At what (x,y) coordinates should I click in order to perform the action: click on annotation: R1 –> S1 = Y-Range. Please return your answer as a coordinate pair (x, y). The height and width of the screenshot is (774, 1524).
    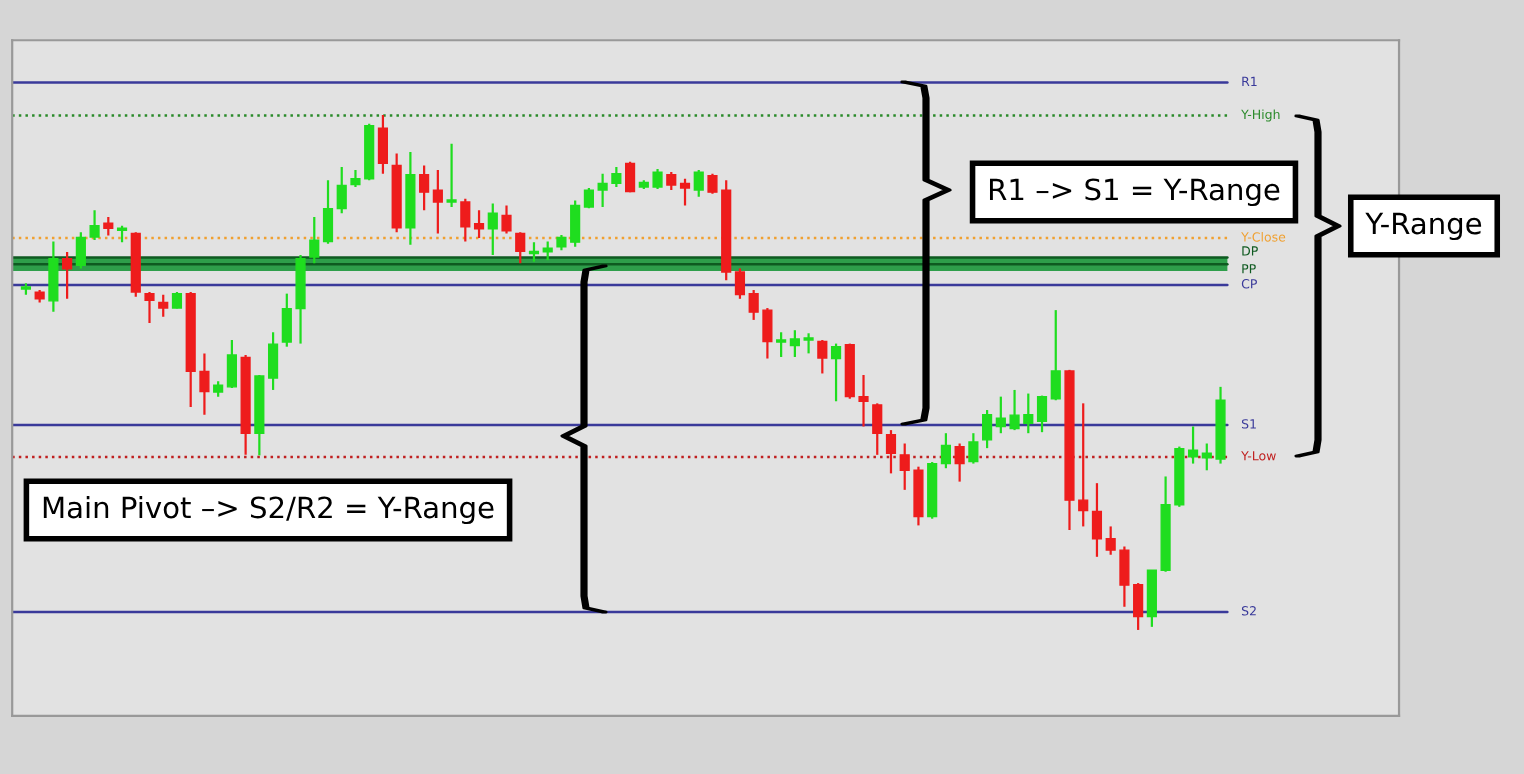
    Looking at the image, I should click on (1134, 192).